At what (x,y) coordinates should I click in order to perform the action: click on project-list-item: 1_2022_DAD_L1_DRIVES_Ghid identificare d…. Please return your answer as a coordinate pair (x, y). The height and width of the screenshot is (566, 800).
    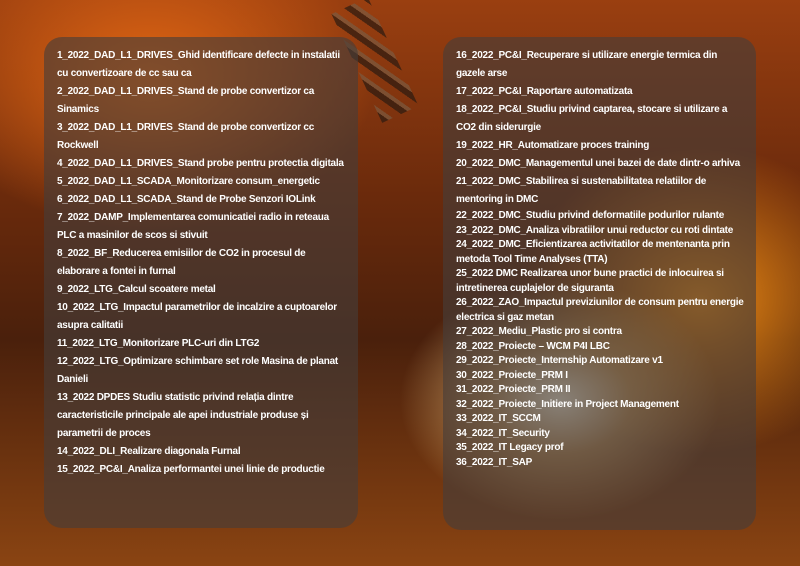
    Looking at the image, I should click on (198, 64).